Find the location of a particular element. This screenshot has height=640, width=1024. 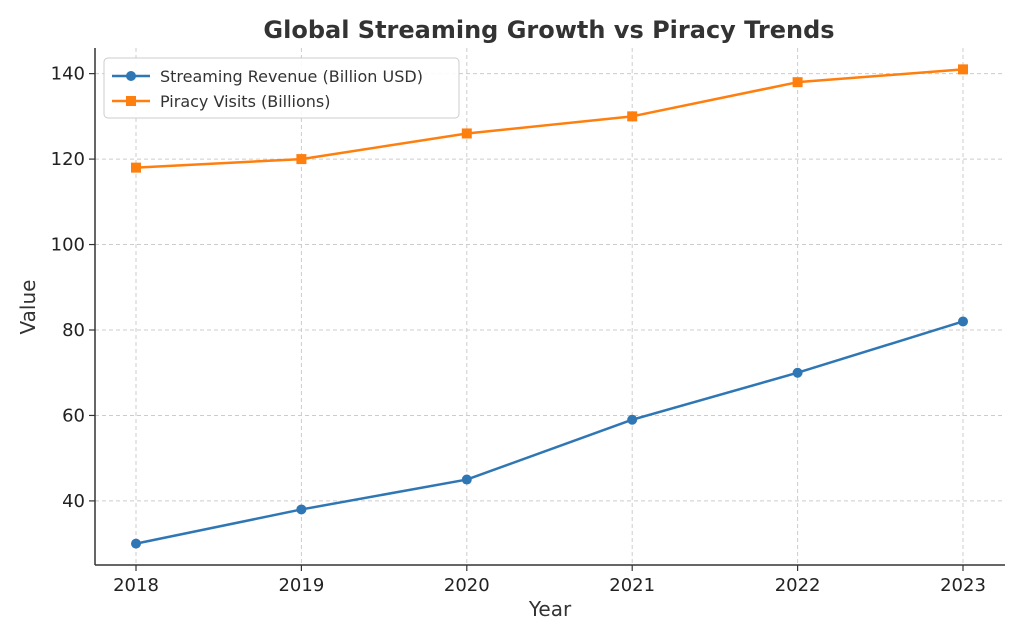

legend-entry: Piracy Visits (Billions) is located at coordinates (221, 101).